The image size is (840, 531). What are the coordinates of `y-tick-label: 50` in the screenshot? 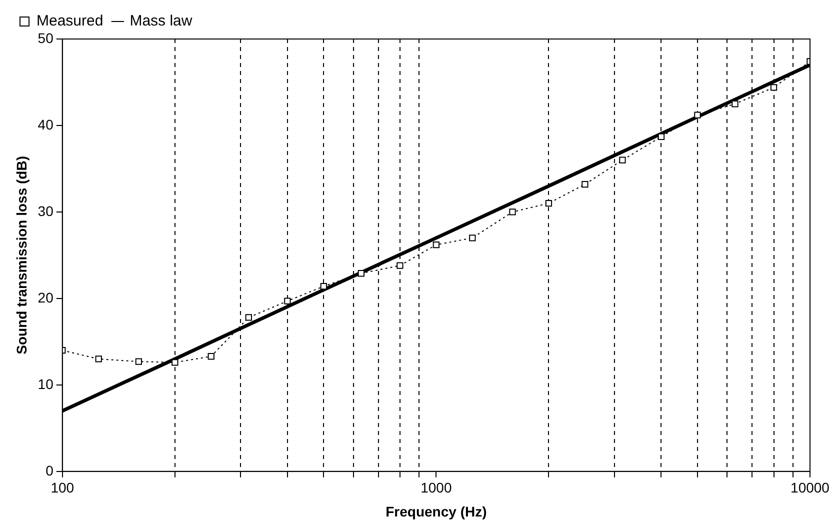 It's located at (46, 38).